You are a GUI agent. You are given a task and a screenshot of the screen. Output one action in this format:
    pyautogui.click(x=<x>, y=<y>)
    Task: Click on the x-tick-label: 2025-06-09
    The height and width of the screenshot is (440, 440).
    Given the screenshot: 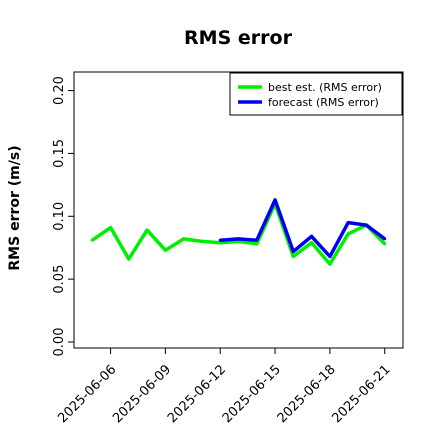 What is the action you would take?
    pyautogui.click(x=142, y=394)
    